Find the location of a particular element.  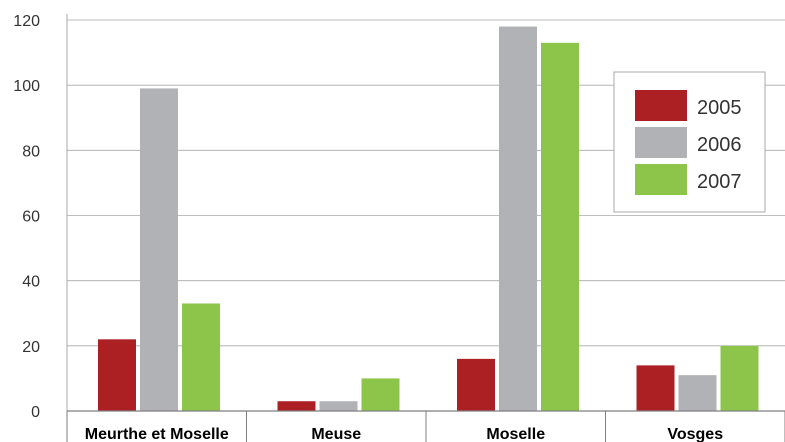

category-label: Vosges is located at coordinates (695, 434).